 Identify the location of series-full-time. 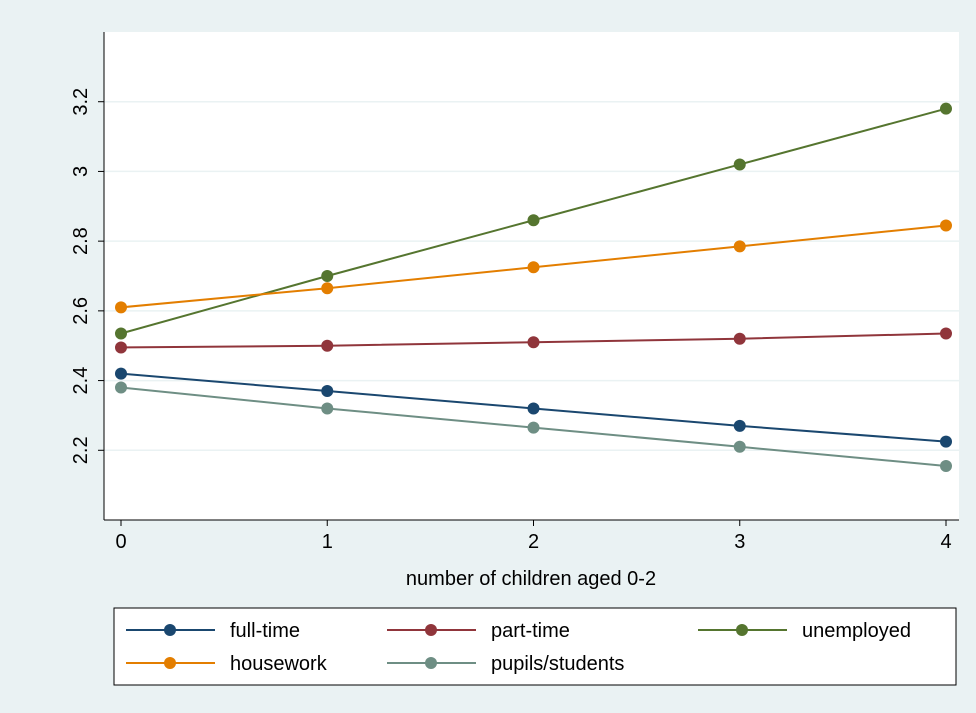
(533, 407).